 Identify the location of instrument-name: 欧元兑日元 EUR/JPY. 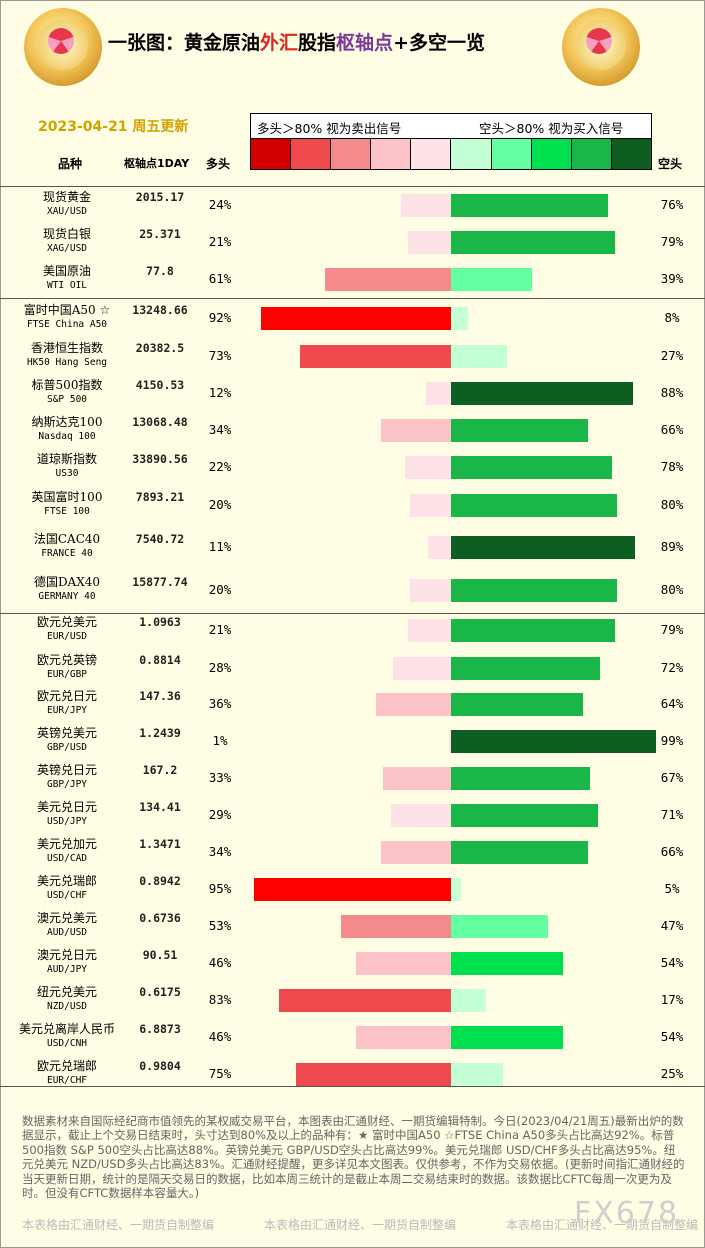
(67, 703).